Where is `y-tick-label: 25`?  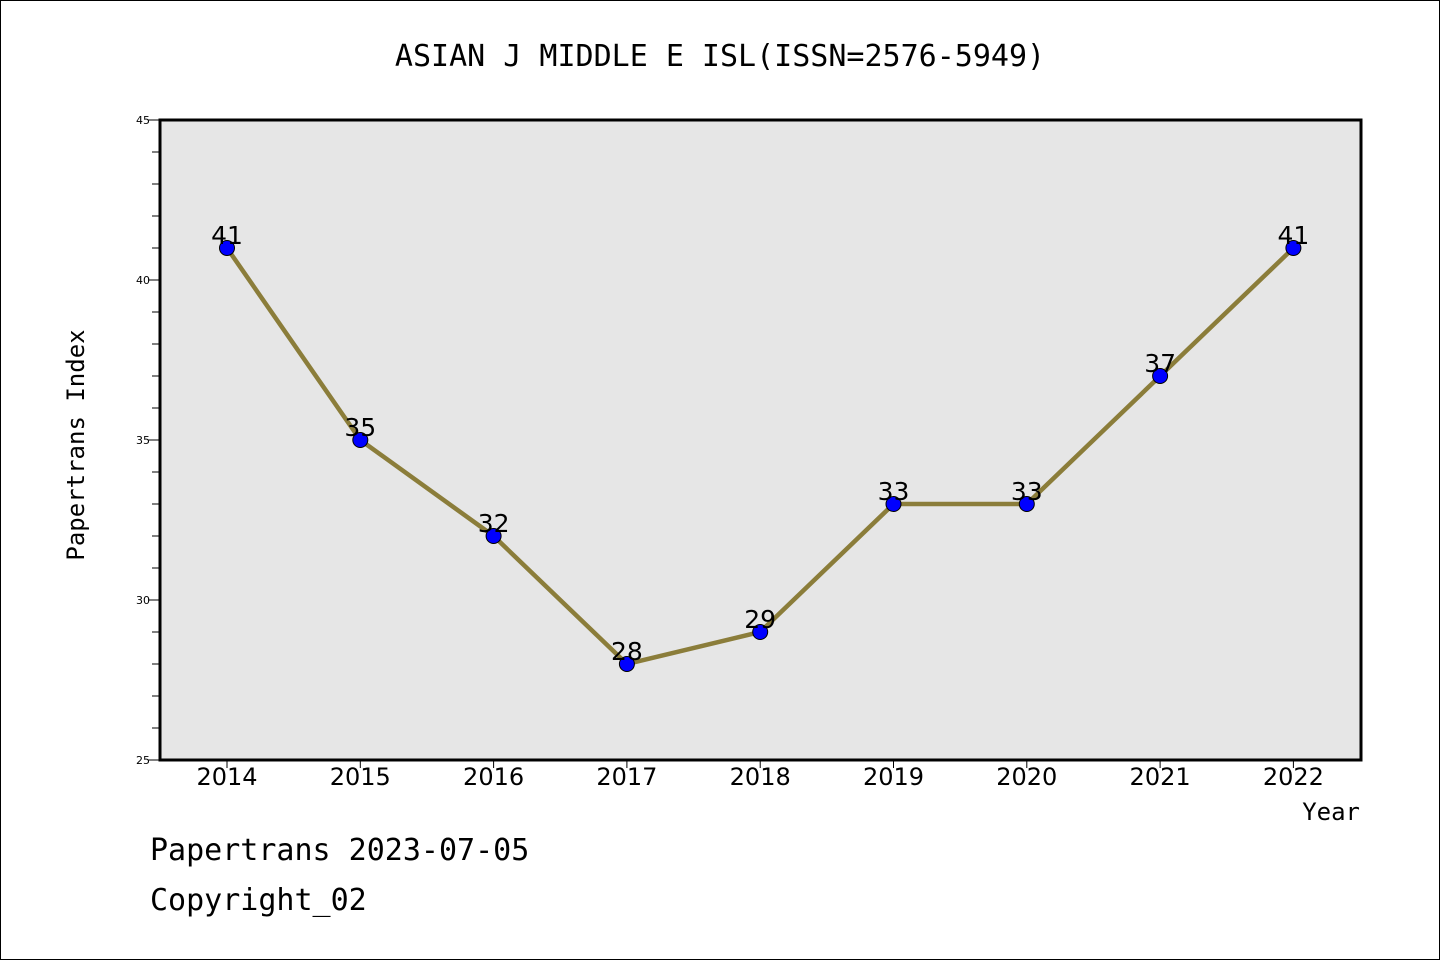
y-tick-label: 25 is located at coordinates (143, 760).